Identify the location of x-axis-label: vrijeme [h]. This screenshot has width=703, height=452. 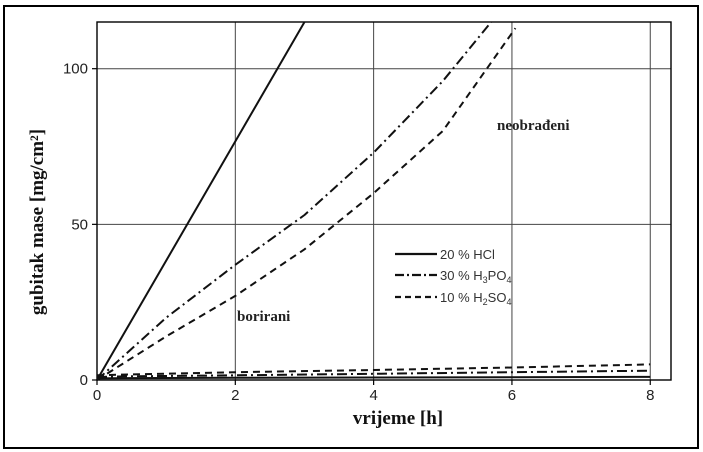
(398, 418).